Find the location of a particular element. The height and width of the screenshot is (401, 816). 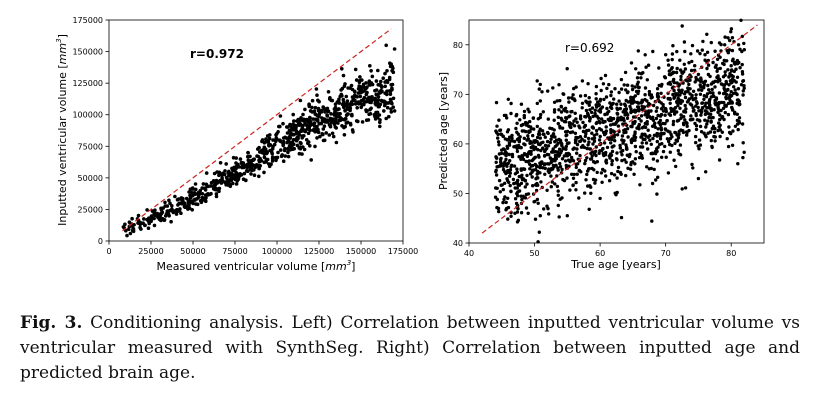

y-tick-label: 125000 is located at coordinates (87, 83).